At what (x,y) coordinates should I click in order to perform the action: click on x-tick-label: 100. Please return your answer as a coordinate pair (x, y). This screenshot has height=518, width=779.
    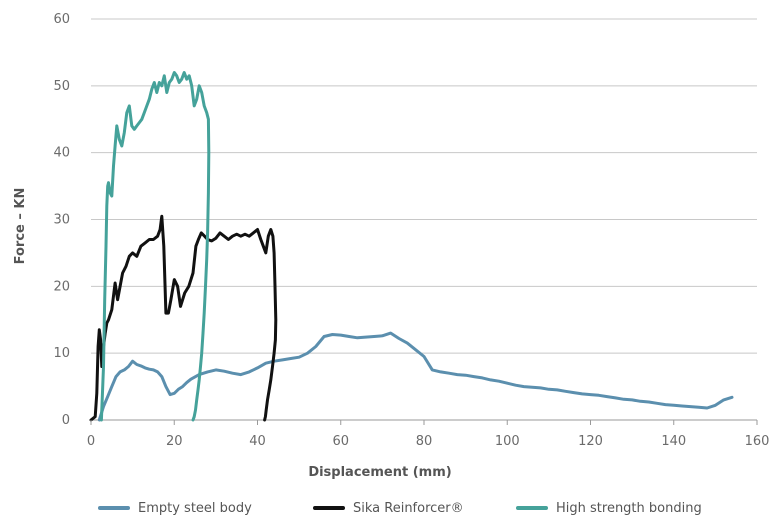
    Looking at the image, I should click on (507, 441).